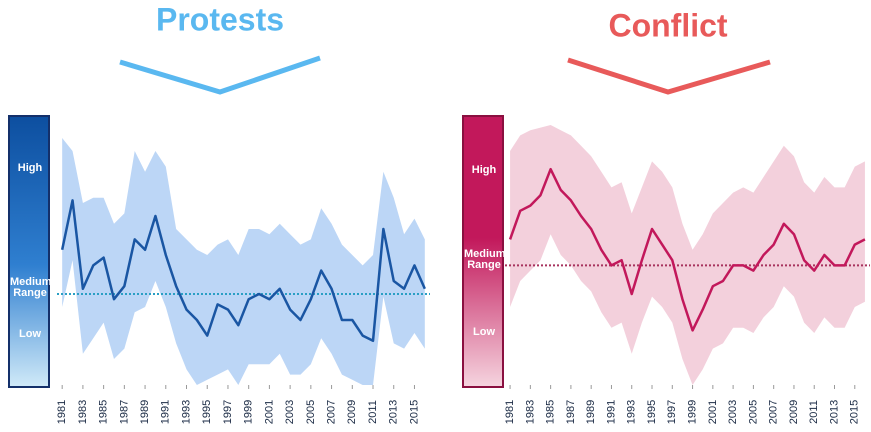  What do you see at coordinates (243, 271) in the screenshot?
I see `line` at bounding box center [243, 271].